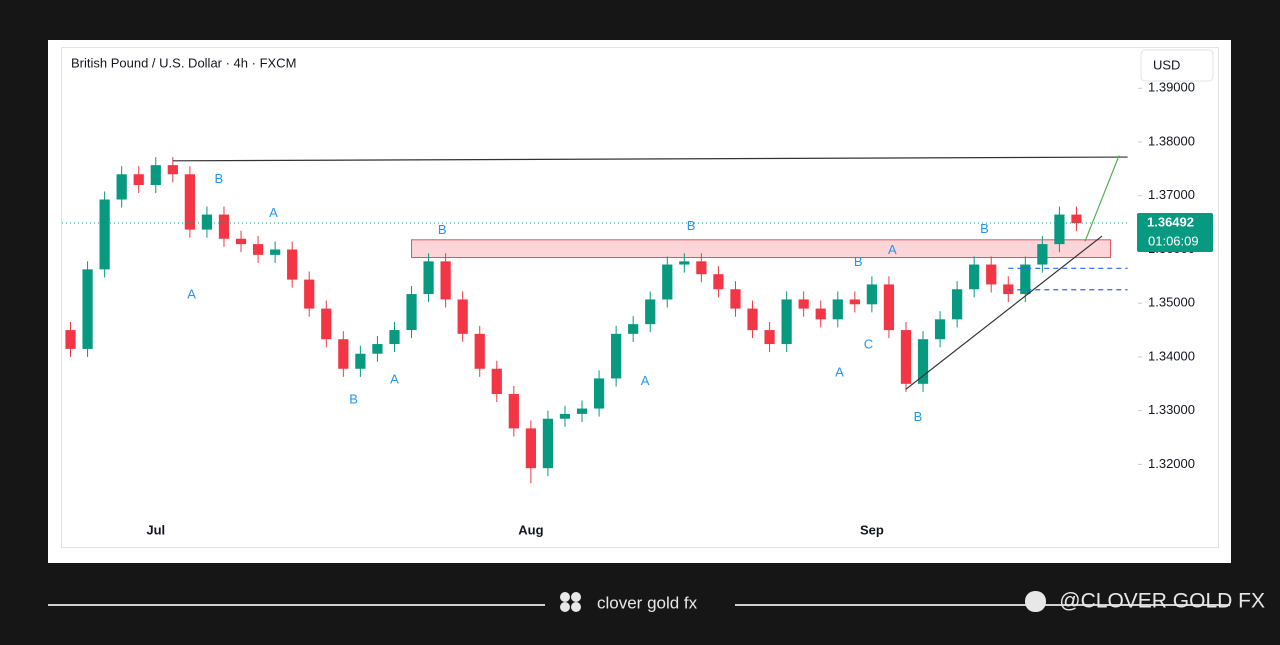 This screenshot has width=1280, height=645. What do you see at coordinates (530, 529) in the screenshot?
I see `x-tick-label: Aug` at bounding box center [530, 529].